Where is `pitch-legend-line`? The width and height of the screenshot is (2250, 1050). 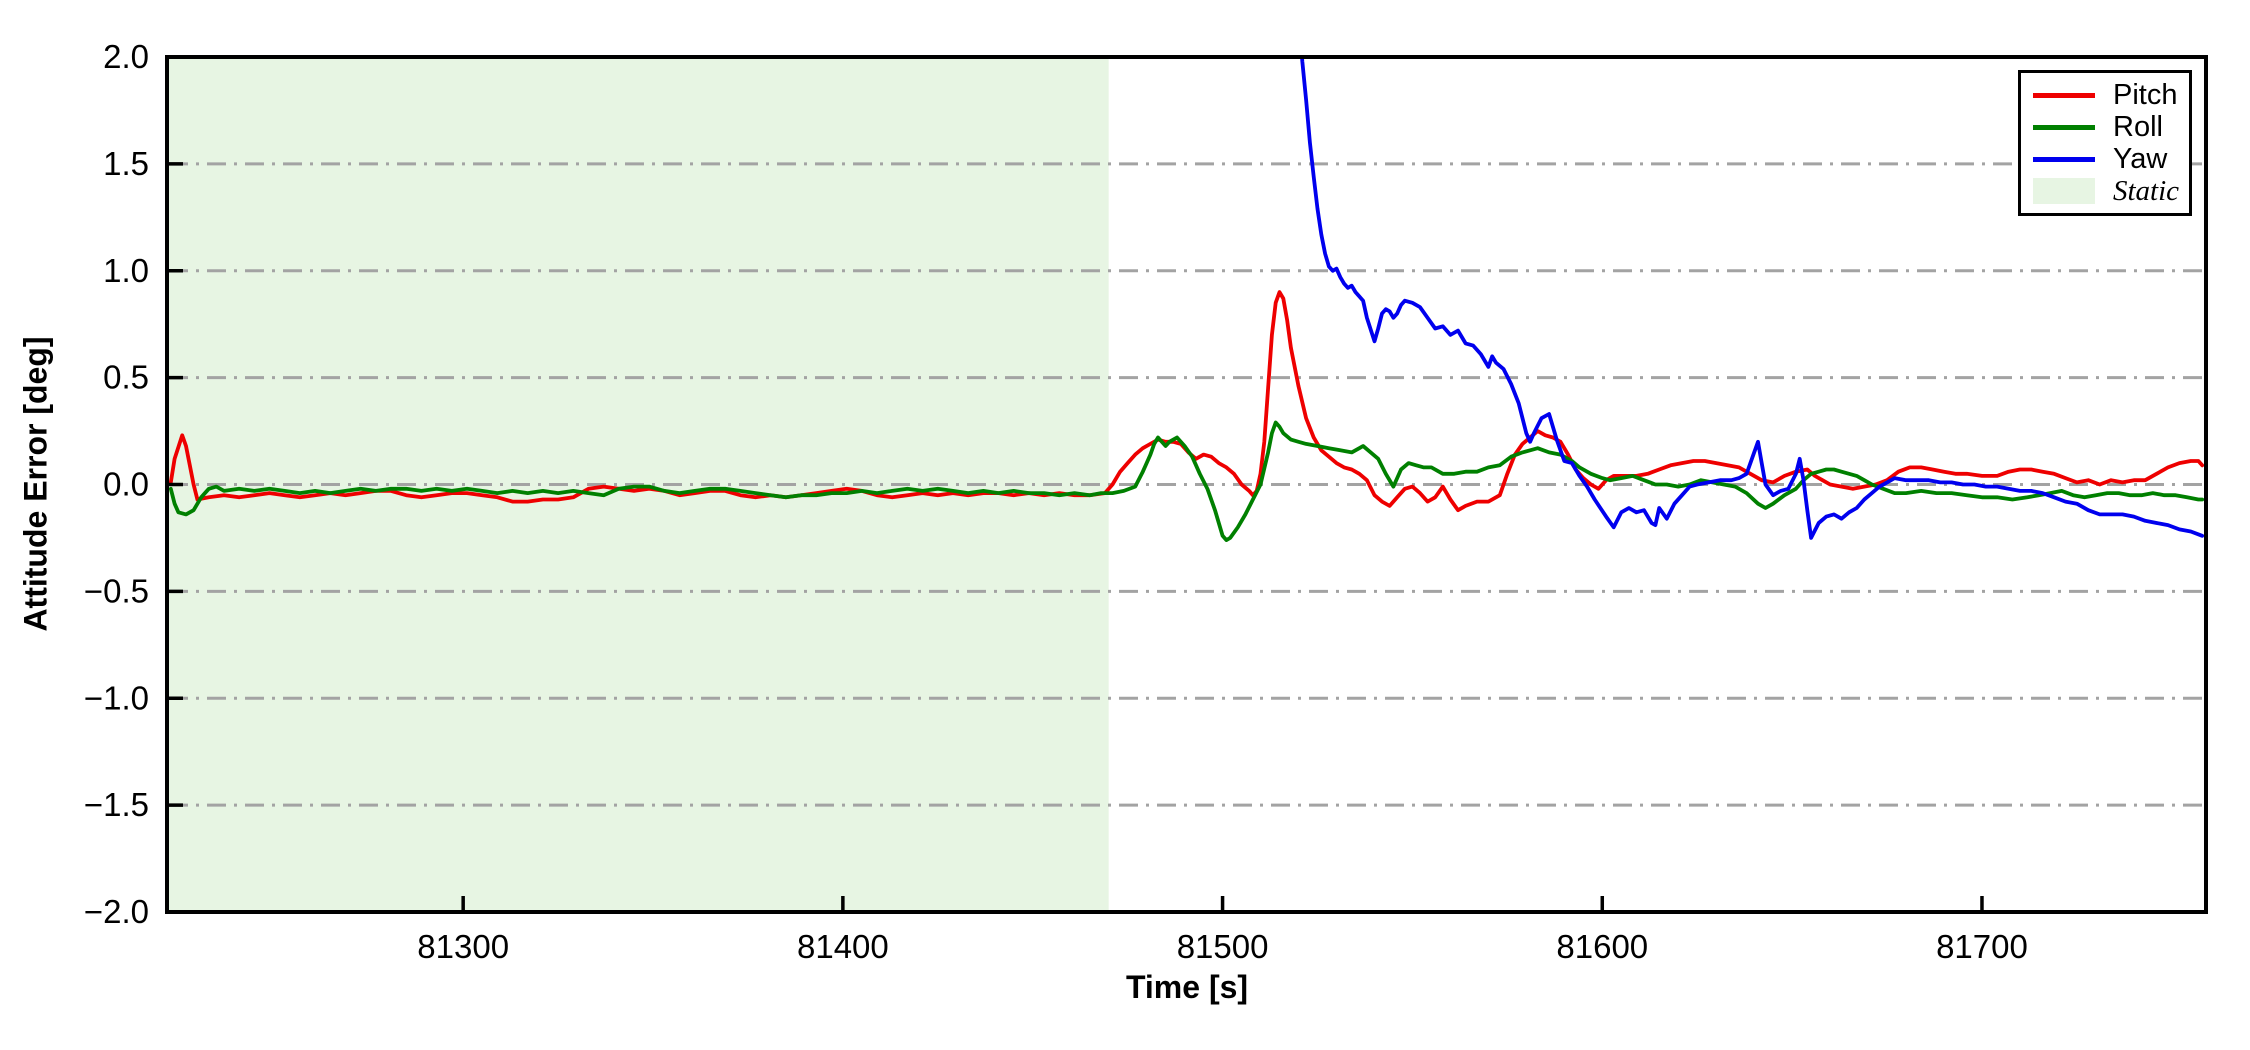 pitch-legend-line is located at coordinates (2064, 95).